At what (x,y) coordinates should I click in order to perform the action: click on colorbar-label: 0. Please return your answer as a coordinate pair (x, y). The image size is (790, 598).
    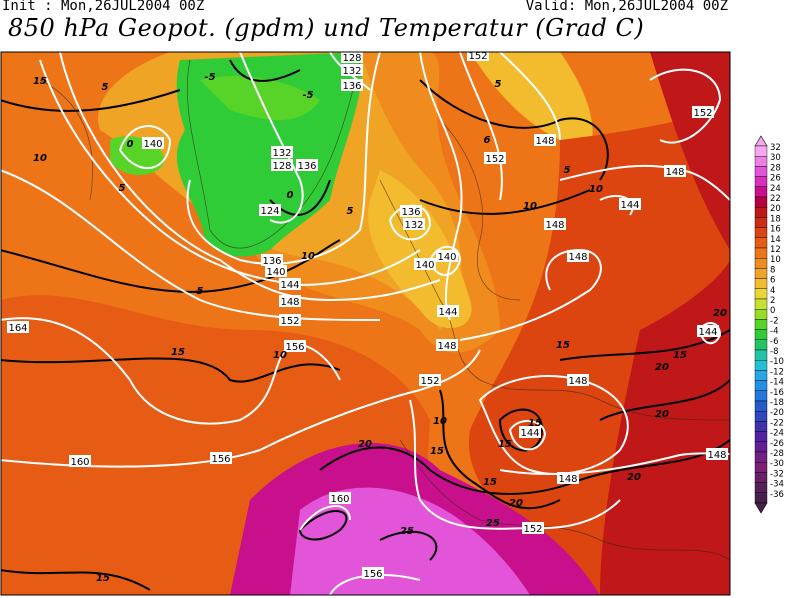
    Looking at the image, I should click on (772, 311).